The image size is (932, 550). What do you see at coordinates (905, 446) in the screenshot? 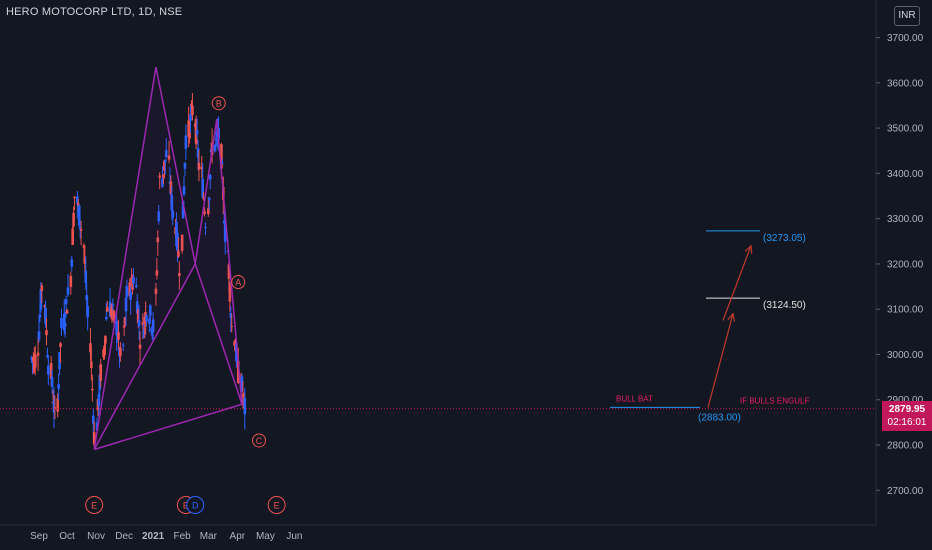
I see `price-tick-label: 2800.00` at bounding box center [905, 446].